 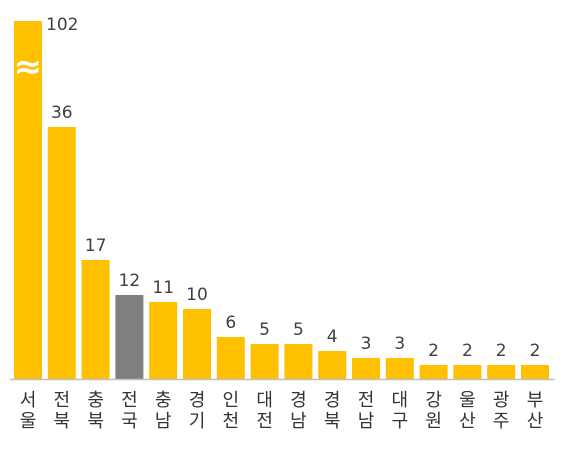 What do you see at coordinates (163, 288) in the screenshot?
I see `value-label-충남: 11` at bounding box center [163, 288].